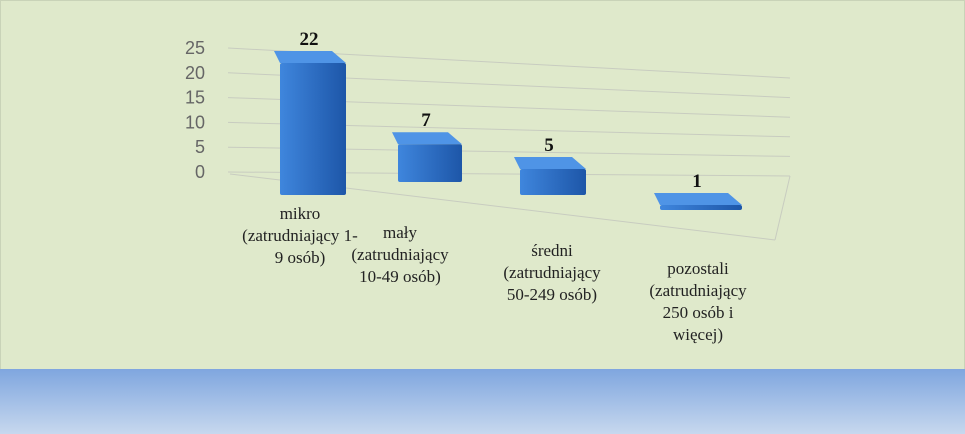  I want to click on y-tick-label: 5, so click(200, 147).